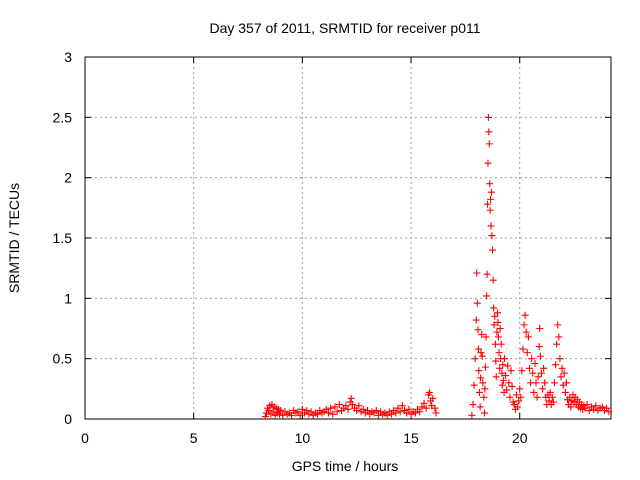 This screenshot has width=640, height=480. What do you see at coordinates (14, 238) in the screenshot?
I see `y-axis-label: SRMTID / TECUs` at bounding box center [14, 238].